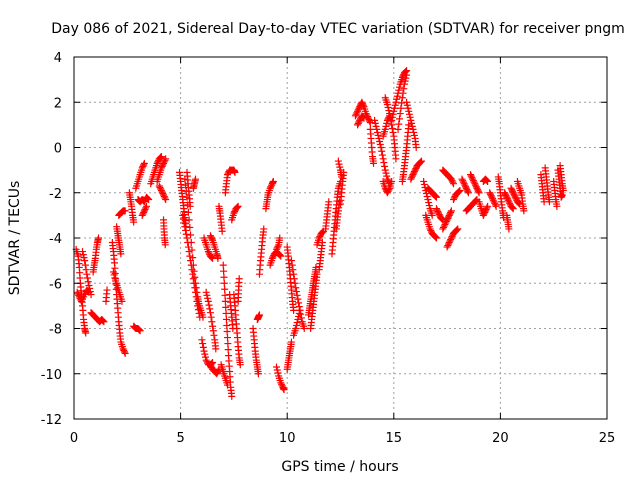 Image resolution: width=640 pixels, height=480 pixels. What do you see at coordinates (214, 247) in the screenshot?
I see `series-arc30` at bounding box center [214, 247].